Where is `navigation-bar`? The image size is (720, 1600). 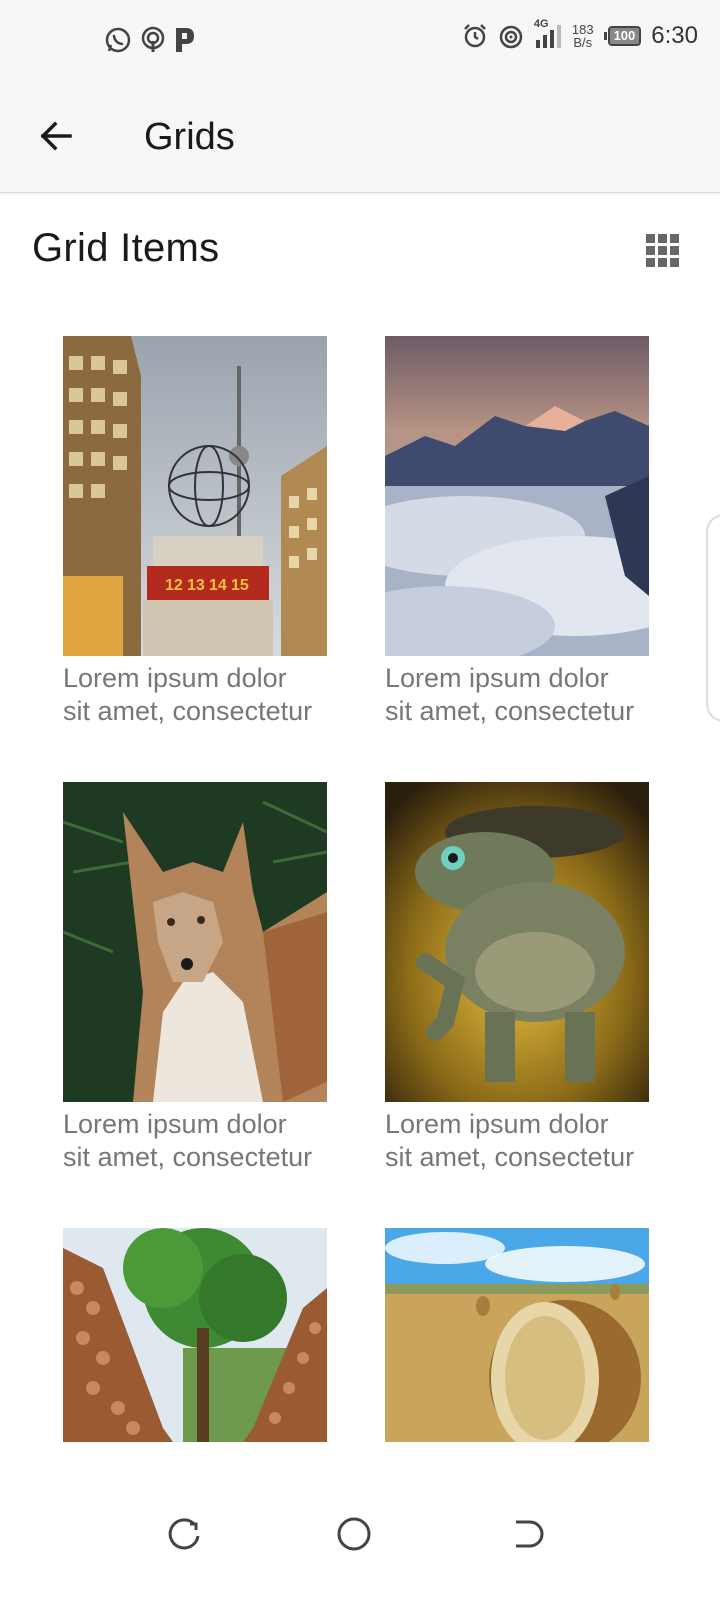 navigation-bar is located at coordinates (360, 1538).